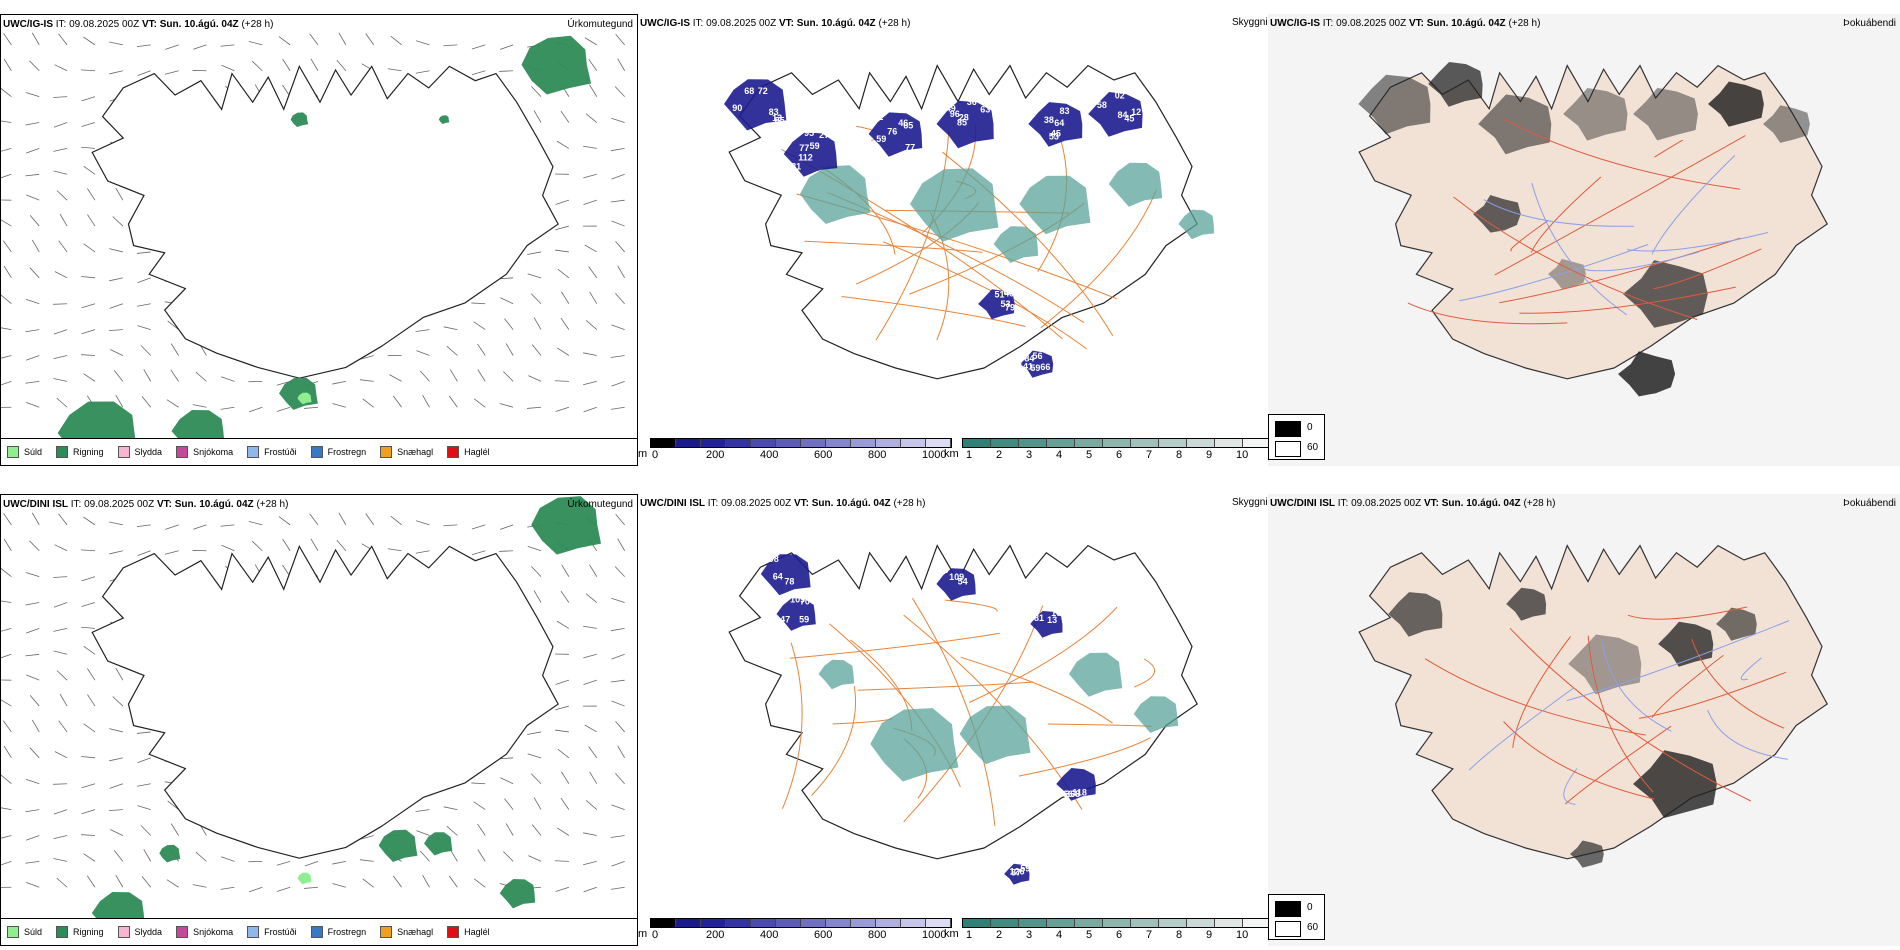 This screenshot has height=950, width=1900. Describe the element at coordinates (325, 221) in the screenshot. I see `iceland-coastline` at that location.